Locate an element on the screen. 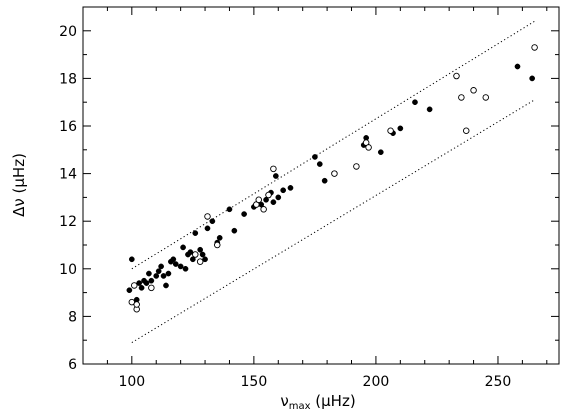 Image resolution: width=570 pixels, height=415 pixels. x-label-unit: (μHz) is located at coordinates (335, 401).